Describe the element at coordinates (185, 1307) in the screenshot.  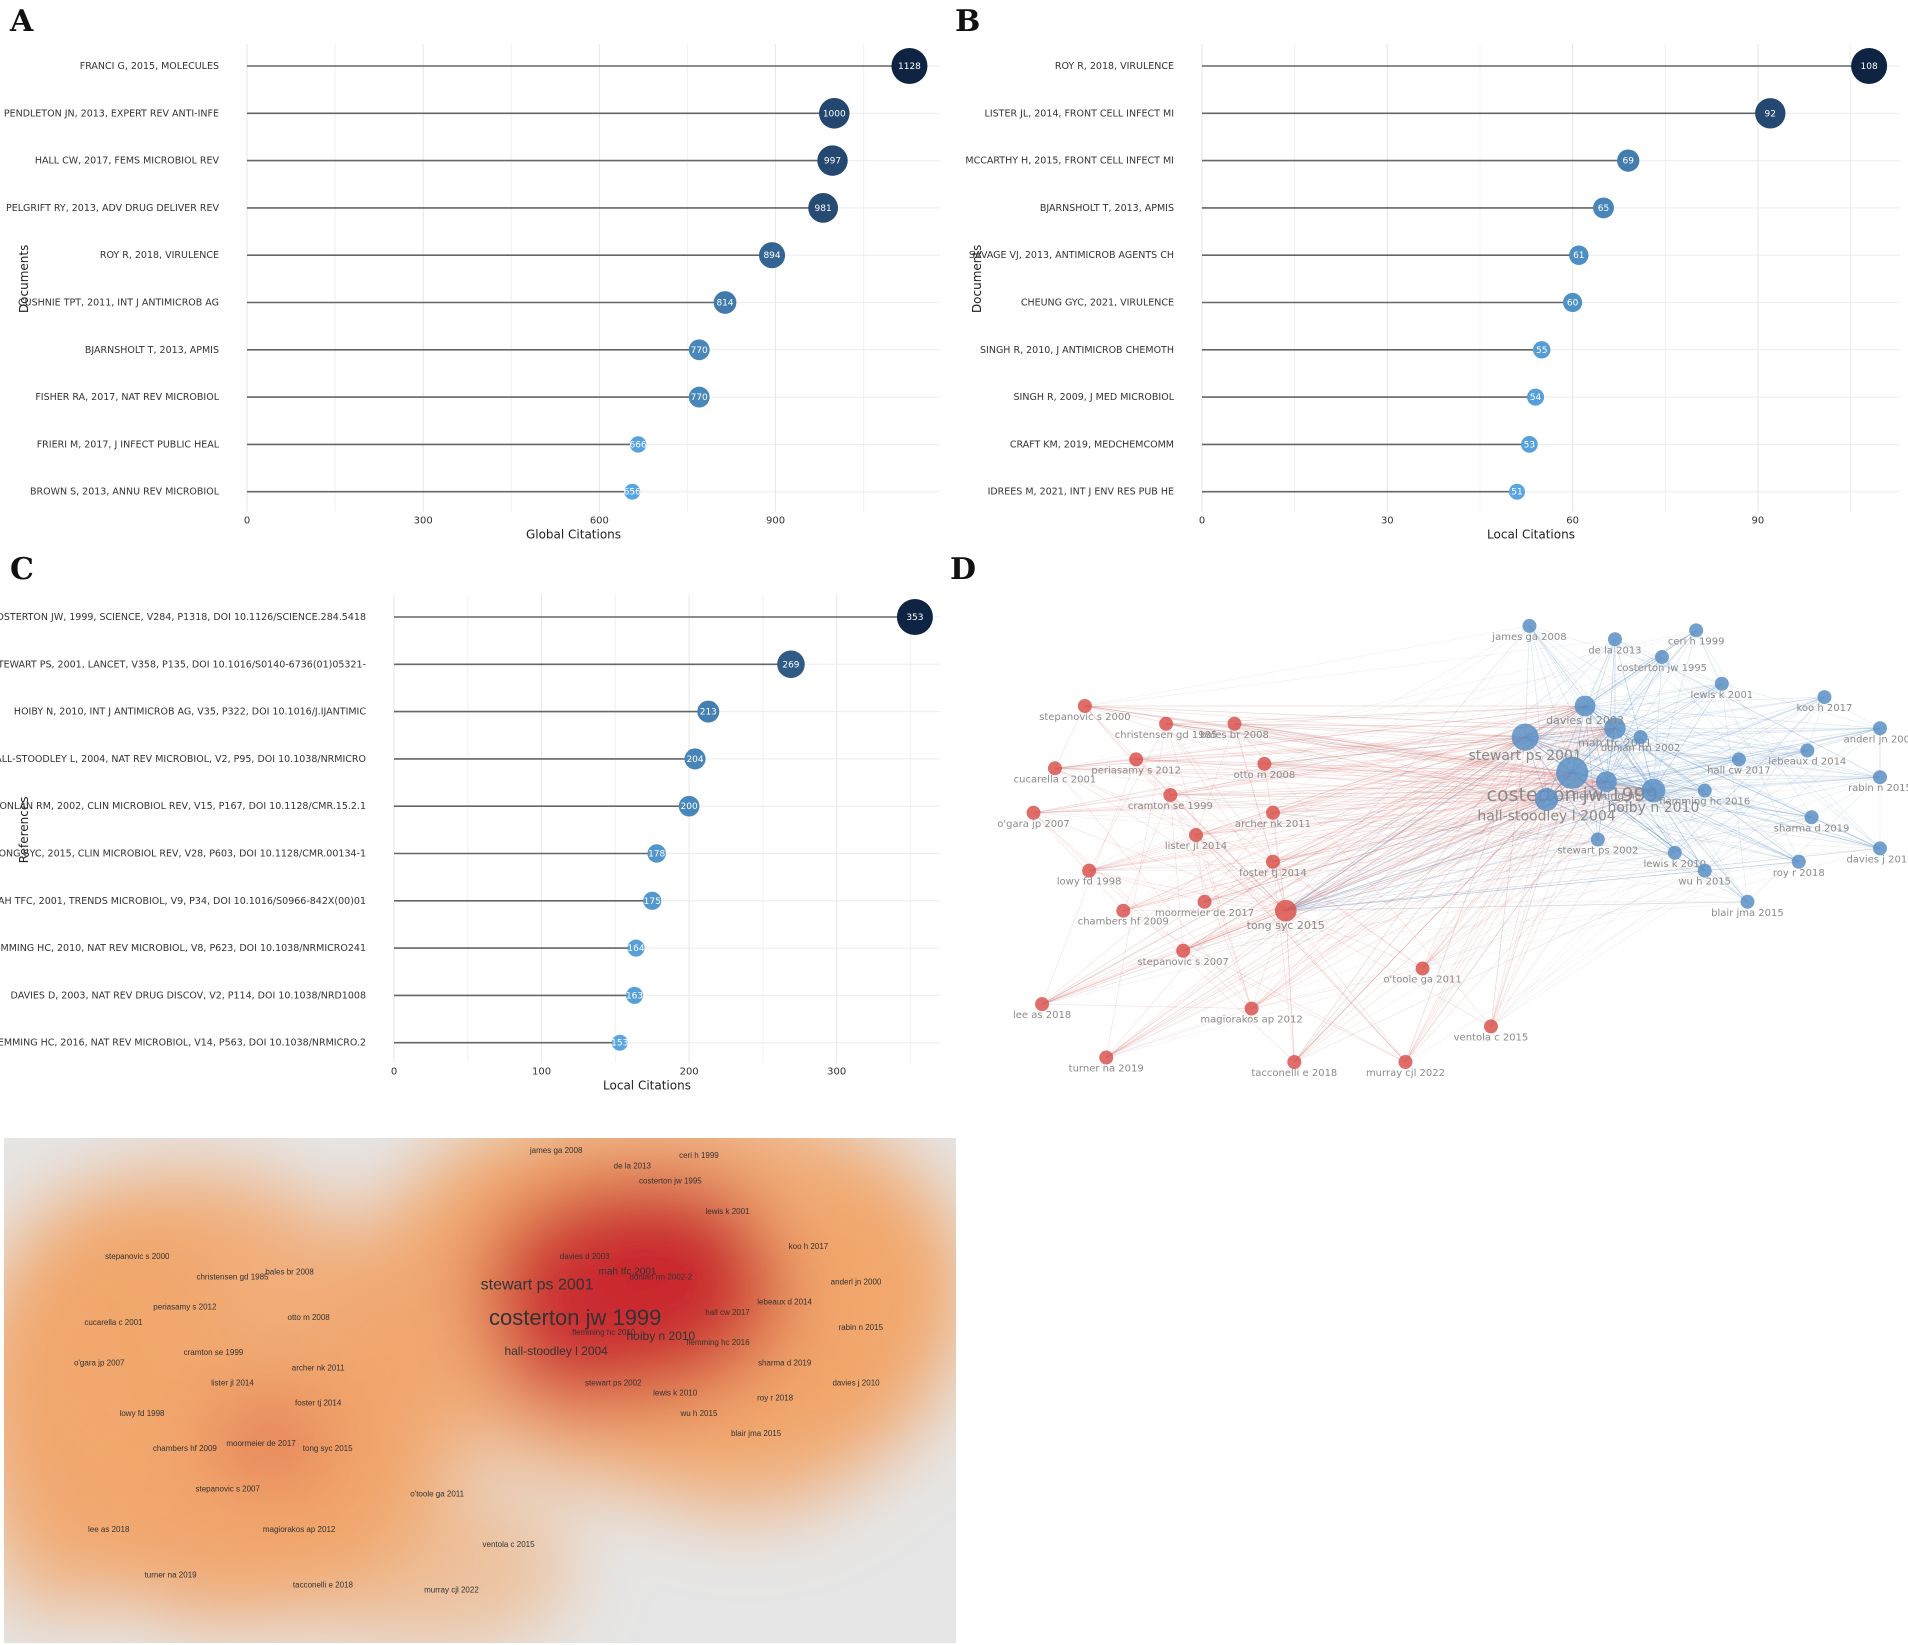
I see `density-label: periasamy s 2012` at that location.